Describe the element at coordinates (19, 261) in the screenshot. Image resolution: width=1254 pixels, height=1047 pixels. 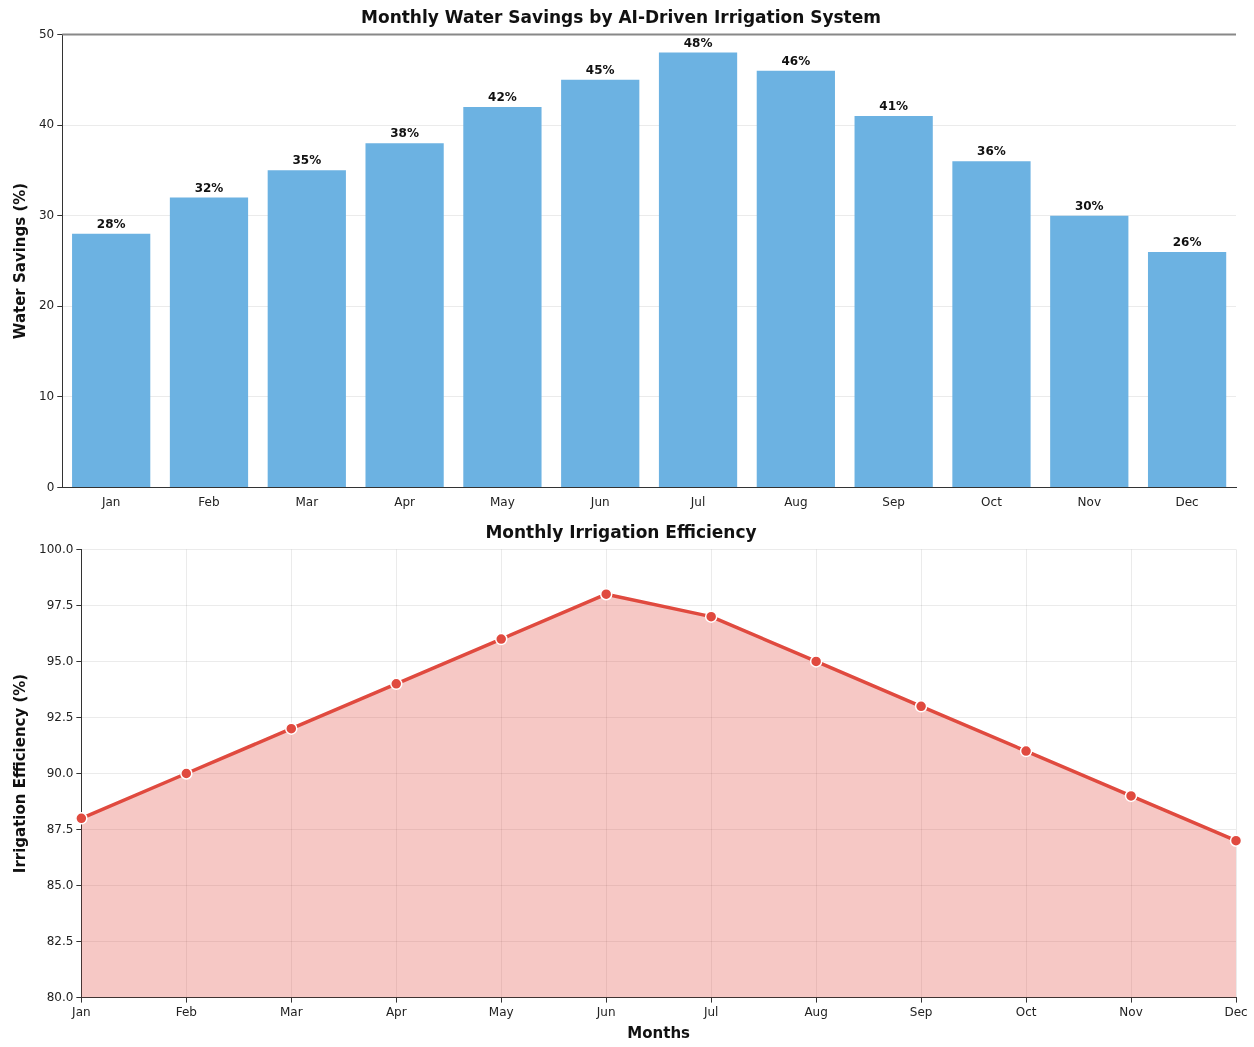
I see `y-axis-title: Water Savings (%)` at that location.